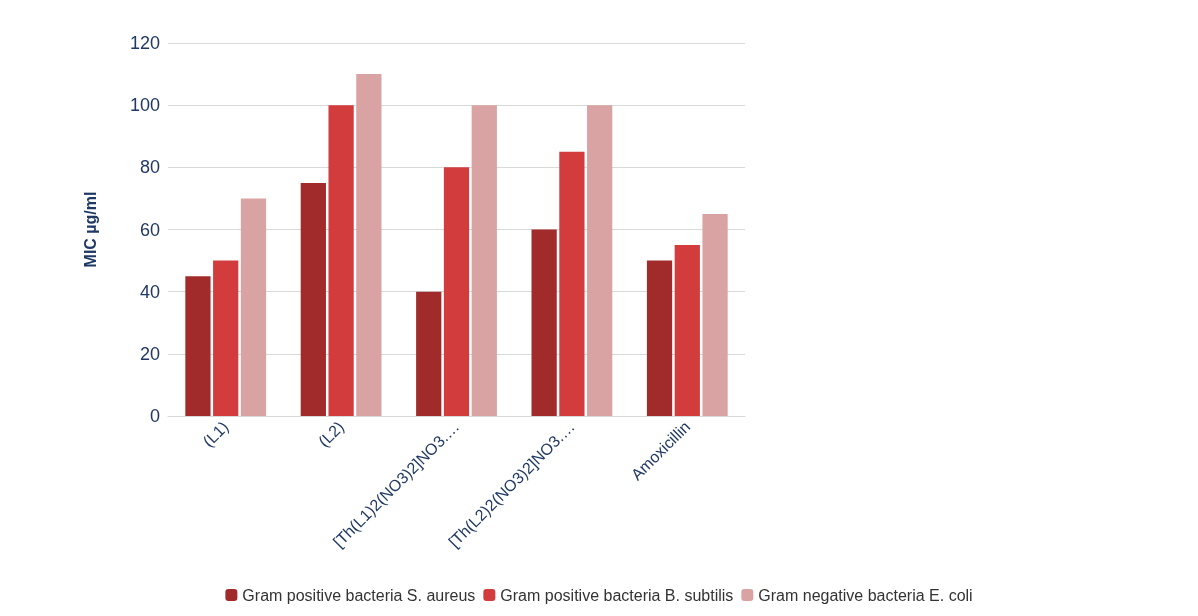  Describe the element at coordinates (90, 229) in the screenshot. I see `y-axis-title: MIC µg/ml` at that location.